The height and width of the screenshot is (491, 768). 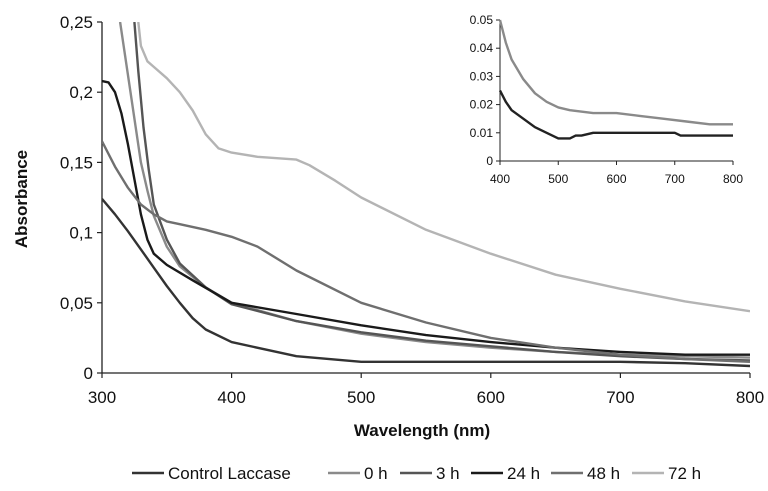 What do you see at coordinates (482, 76) in the screenshot?
I see `inset-y-tick-label: 0.03` at bounding box center [482, 76].